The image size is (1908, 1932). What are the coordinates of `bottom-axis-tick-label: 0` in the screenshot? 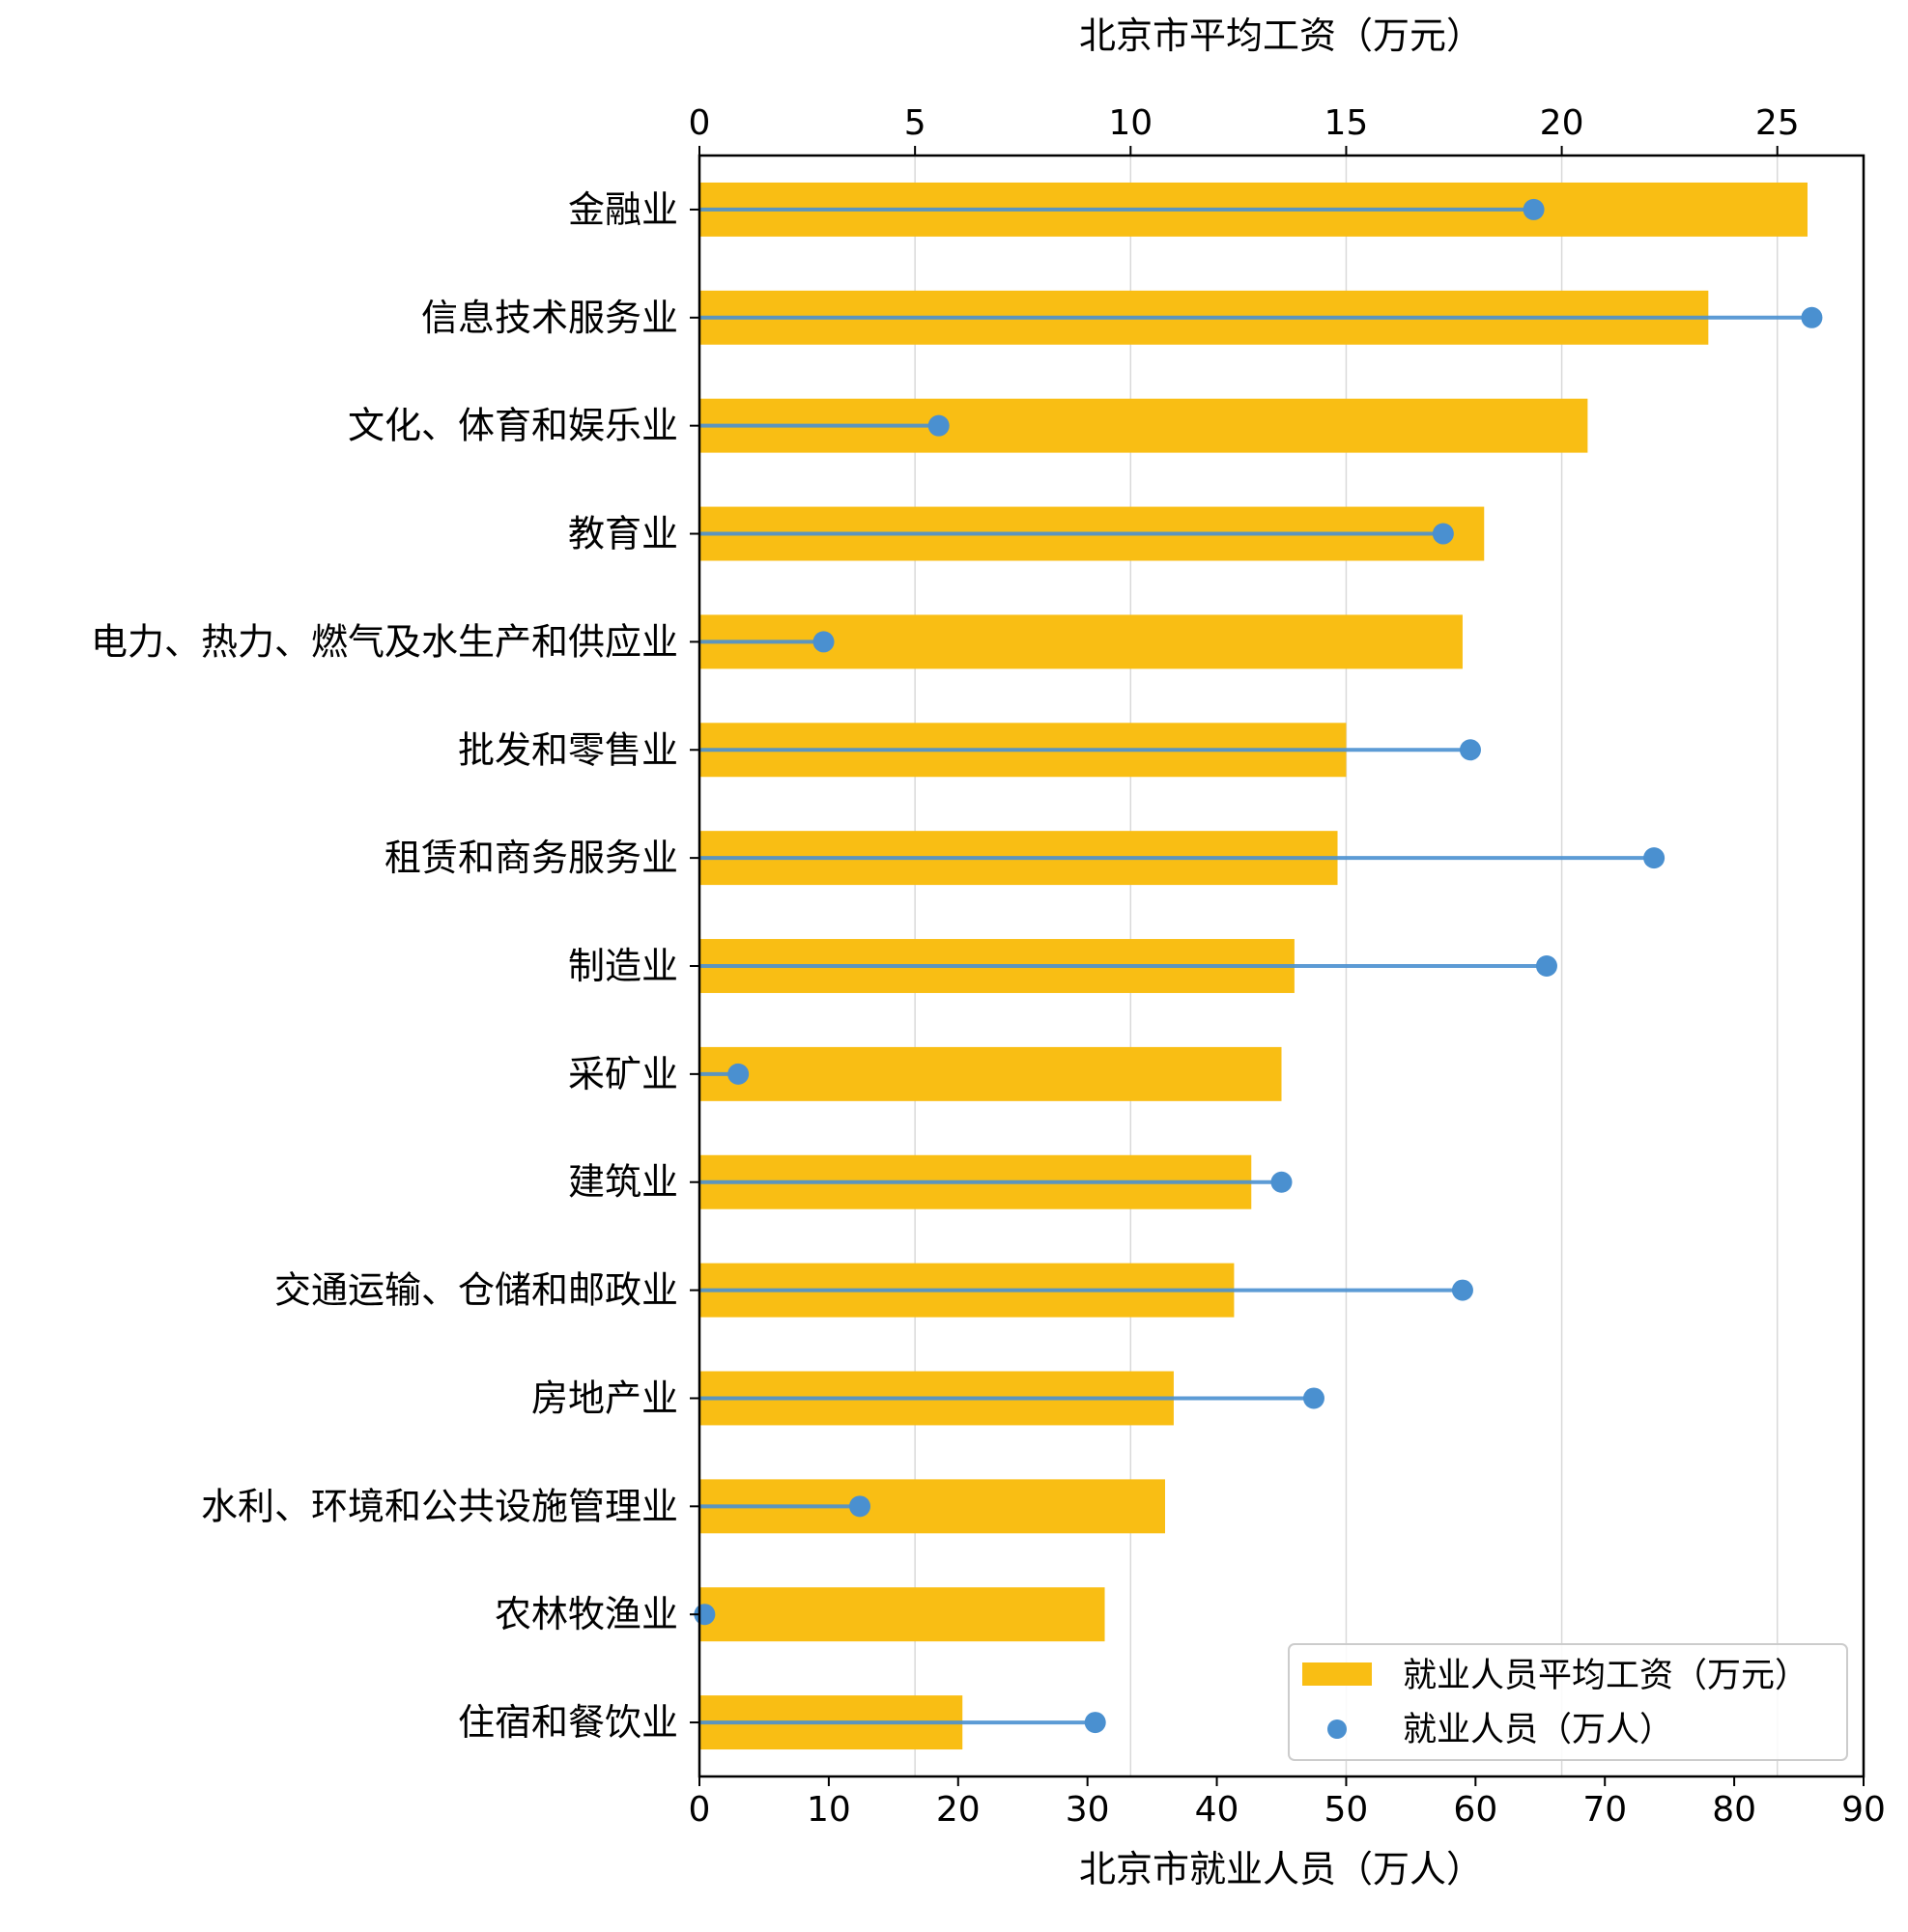 It's located at (700, 1810).